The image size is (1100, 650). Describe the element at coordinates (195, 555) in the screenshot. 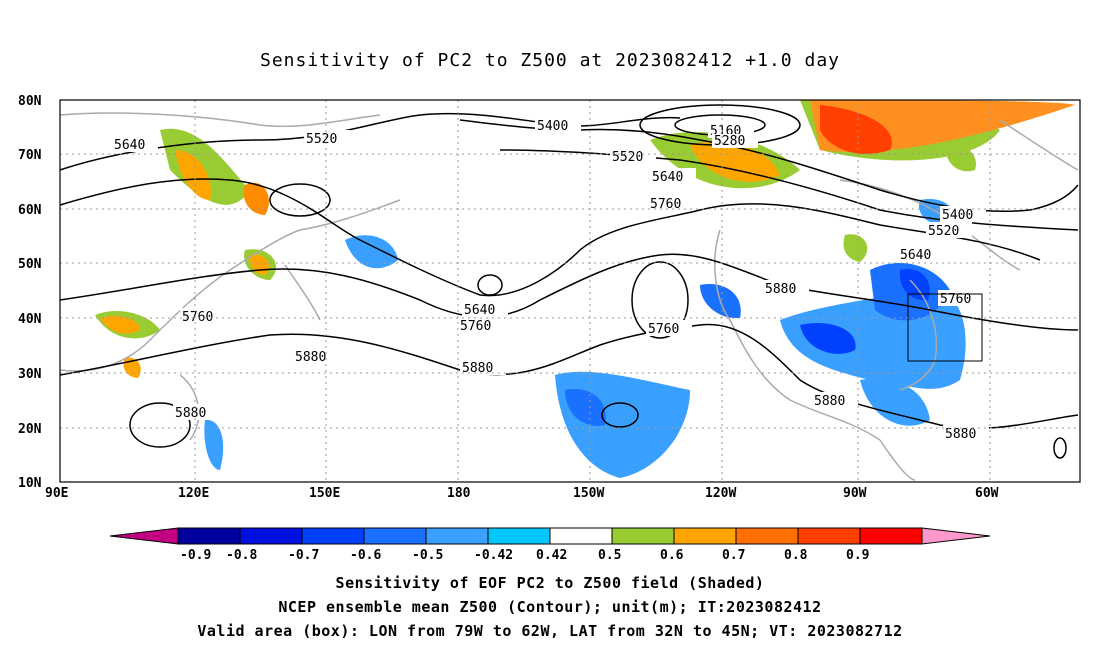

I see `colorbar-label: -0.9` at that location.